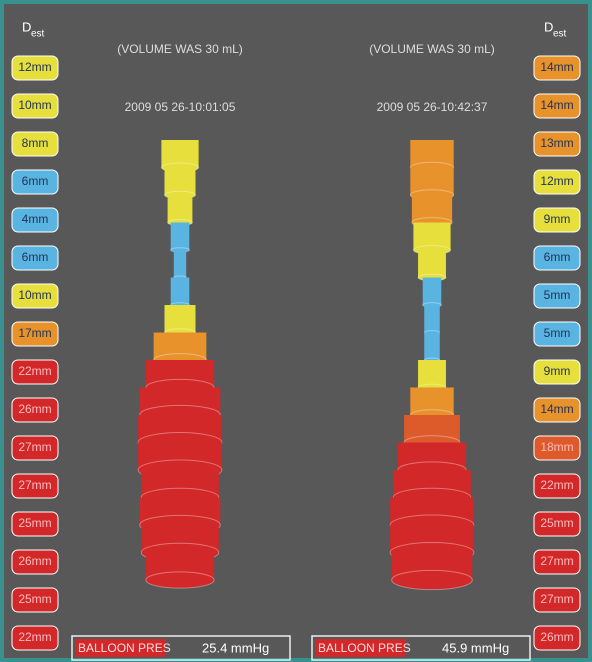 The height and width of the screenshot is (662, 592). I want to click on diameter-label: 13mm, so click(556, 143).